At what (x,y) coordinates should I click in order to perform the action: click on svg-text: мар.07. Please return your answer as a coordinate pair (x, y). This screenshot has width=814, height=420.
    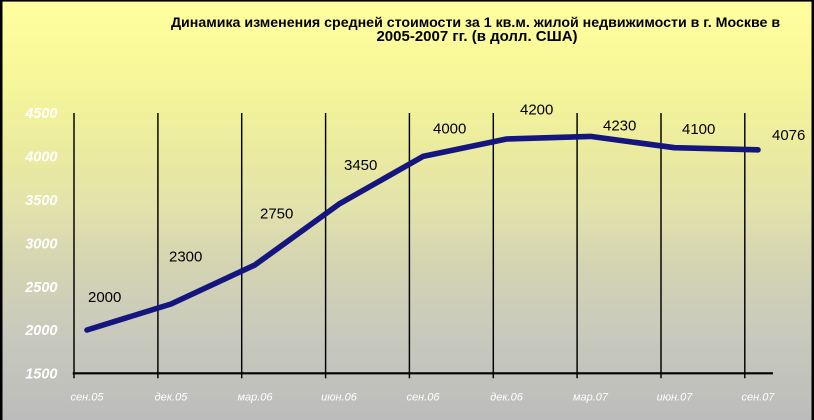
    Looking at the image, I should click on (591, 398).